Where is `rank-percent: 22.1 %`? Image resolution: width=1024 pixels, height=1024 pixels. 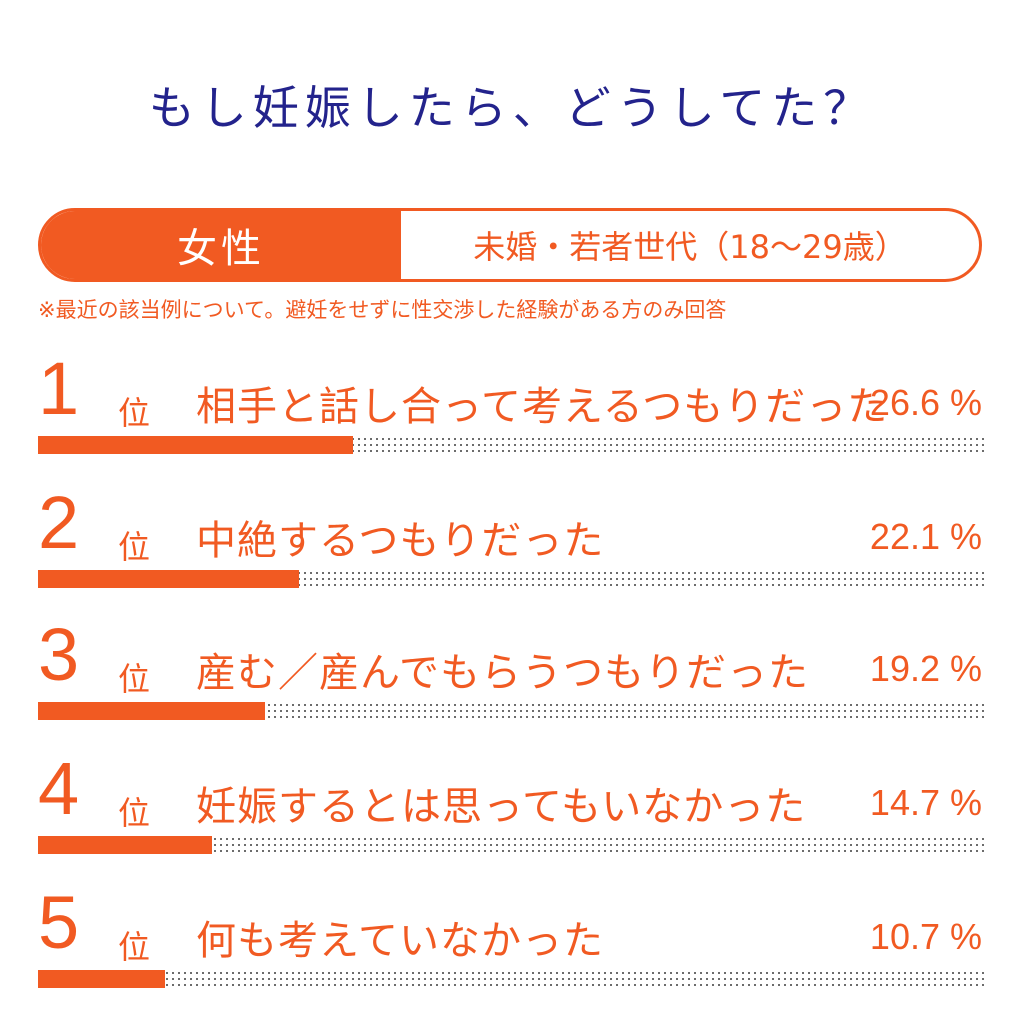
rank-percent: 22.1 % is located at coordinates (925, 536).